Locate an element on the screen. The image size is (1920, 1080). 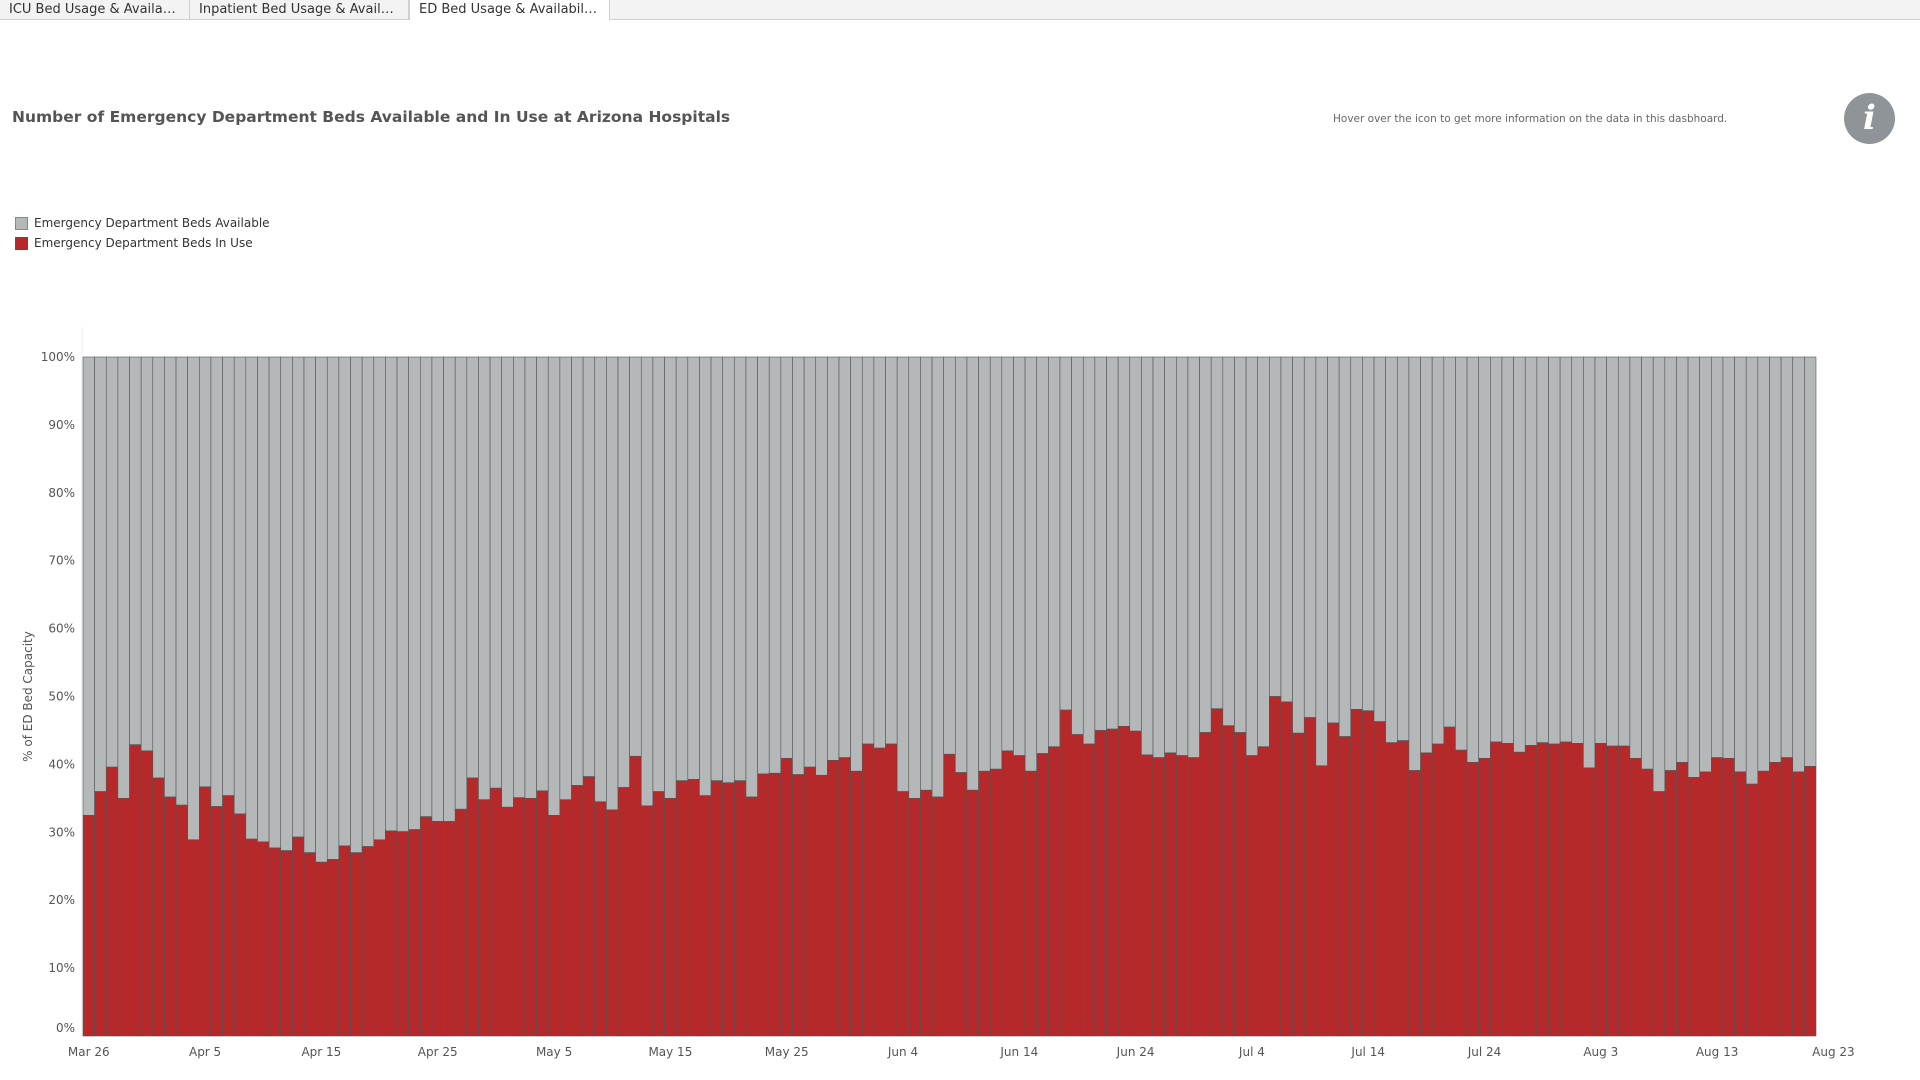
x-tick-label: Aug 13 is located at coordinates (1717, 1052).